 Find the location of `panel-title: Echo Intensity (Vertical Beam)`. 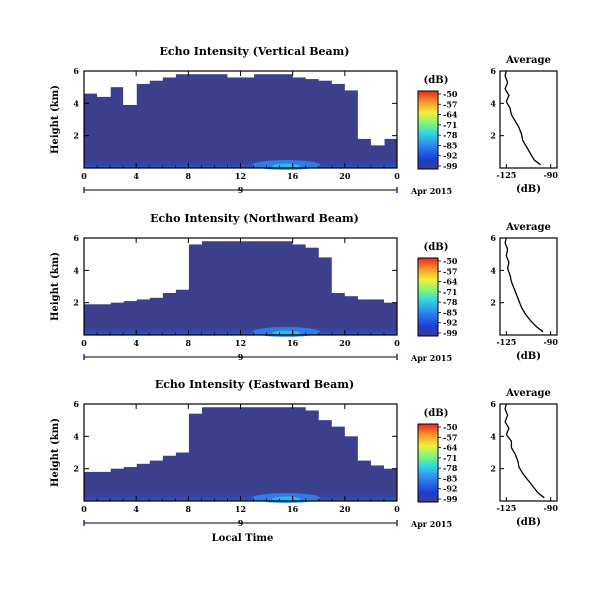

panel-title: Echo Intensity (Vertical Beam) is located at coordinates (254, 51).